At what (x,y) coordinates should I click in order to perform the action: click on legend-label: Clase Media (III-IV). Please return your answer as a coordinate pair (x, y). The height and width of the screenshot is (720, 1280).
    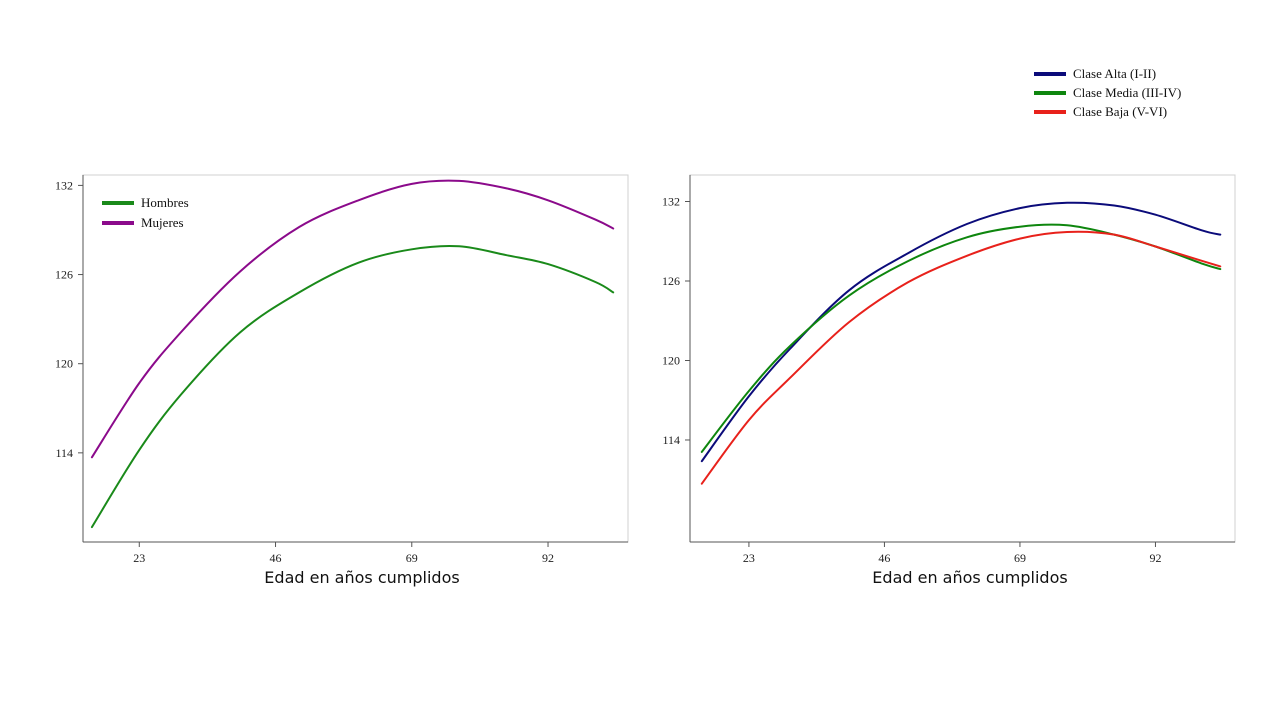
    Looking at the image, I should click on (1127, 92).